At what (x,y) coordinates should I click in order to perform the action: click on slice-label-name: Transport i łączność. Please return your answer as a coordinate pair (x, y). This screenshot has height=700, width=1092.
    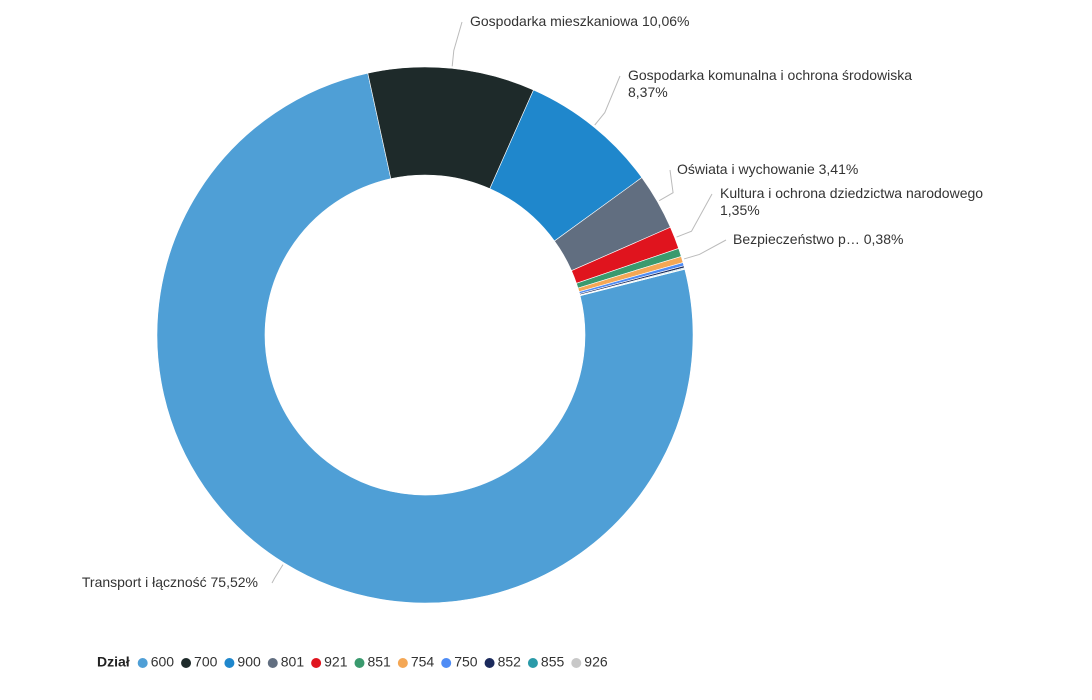
    Looking at the image, I should click on (144, 582).